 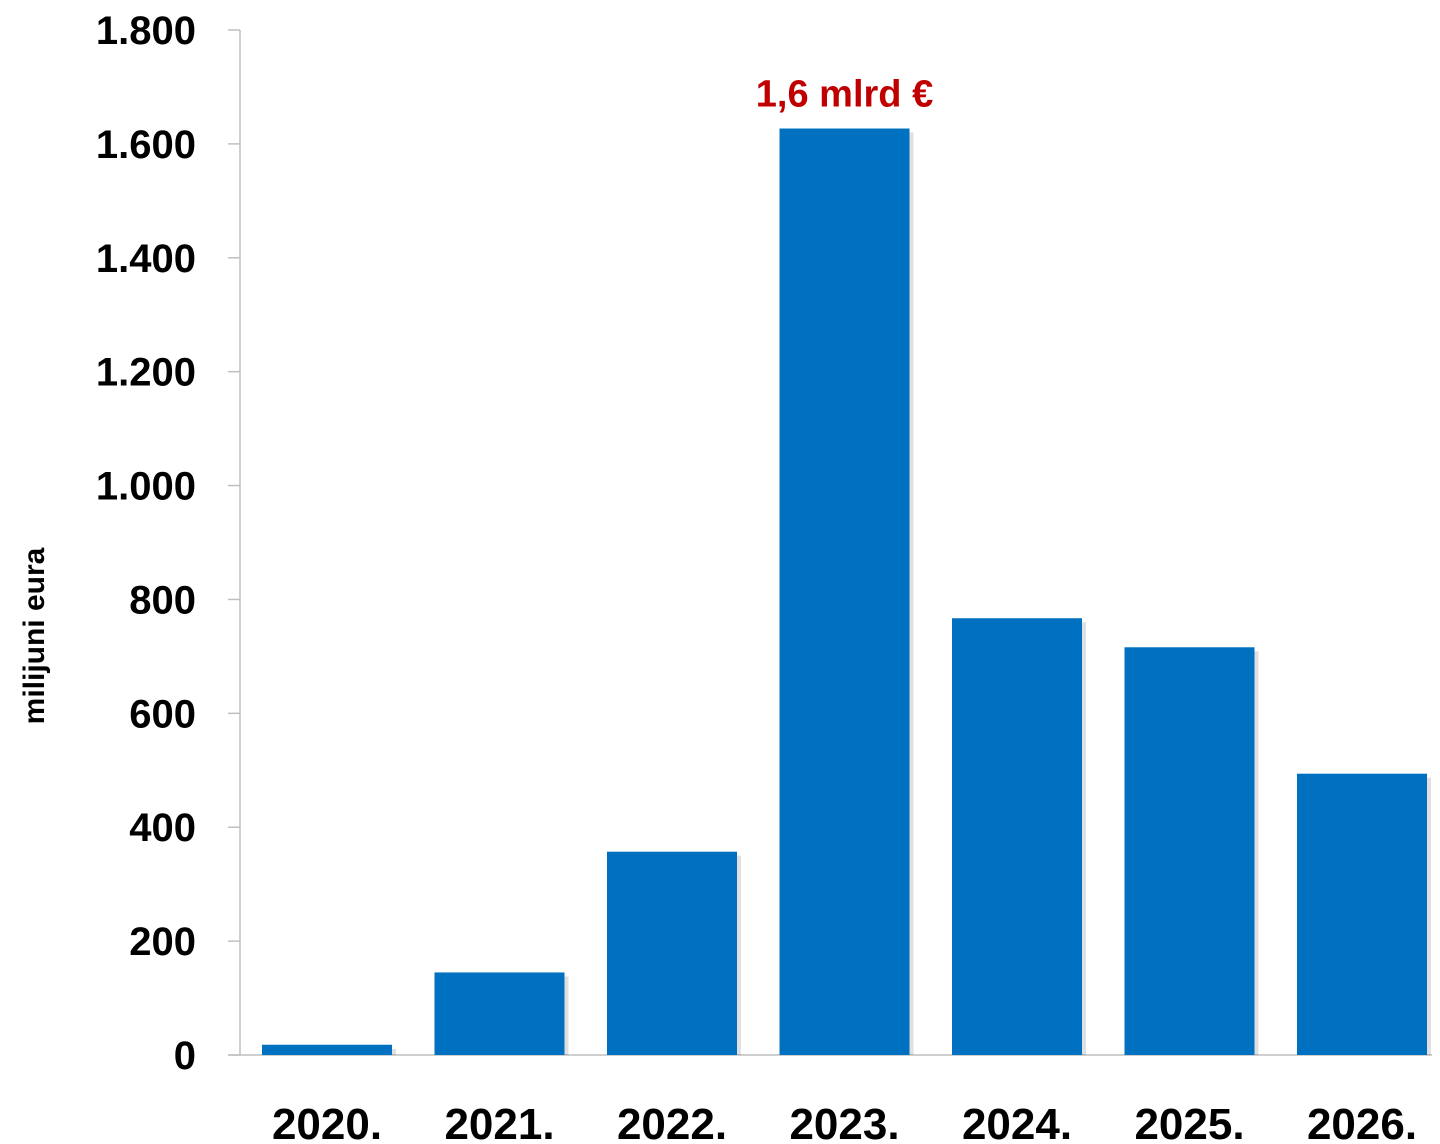 I want to click on x-tick-label: 2023., so click(x=844, y=1122).